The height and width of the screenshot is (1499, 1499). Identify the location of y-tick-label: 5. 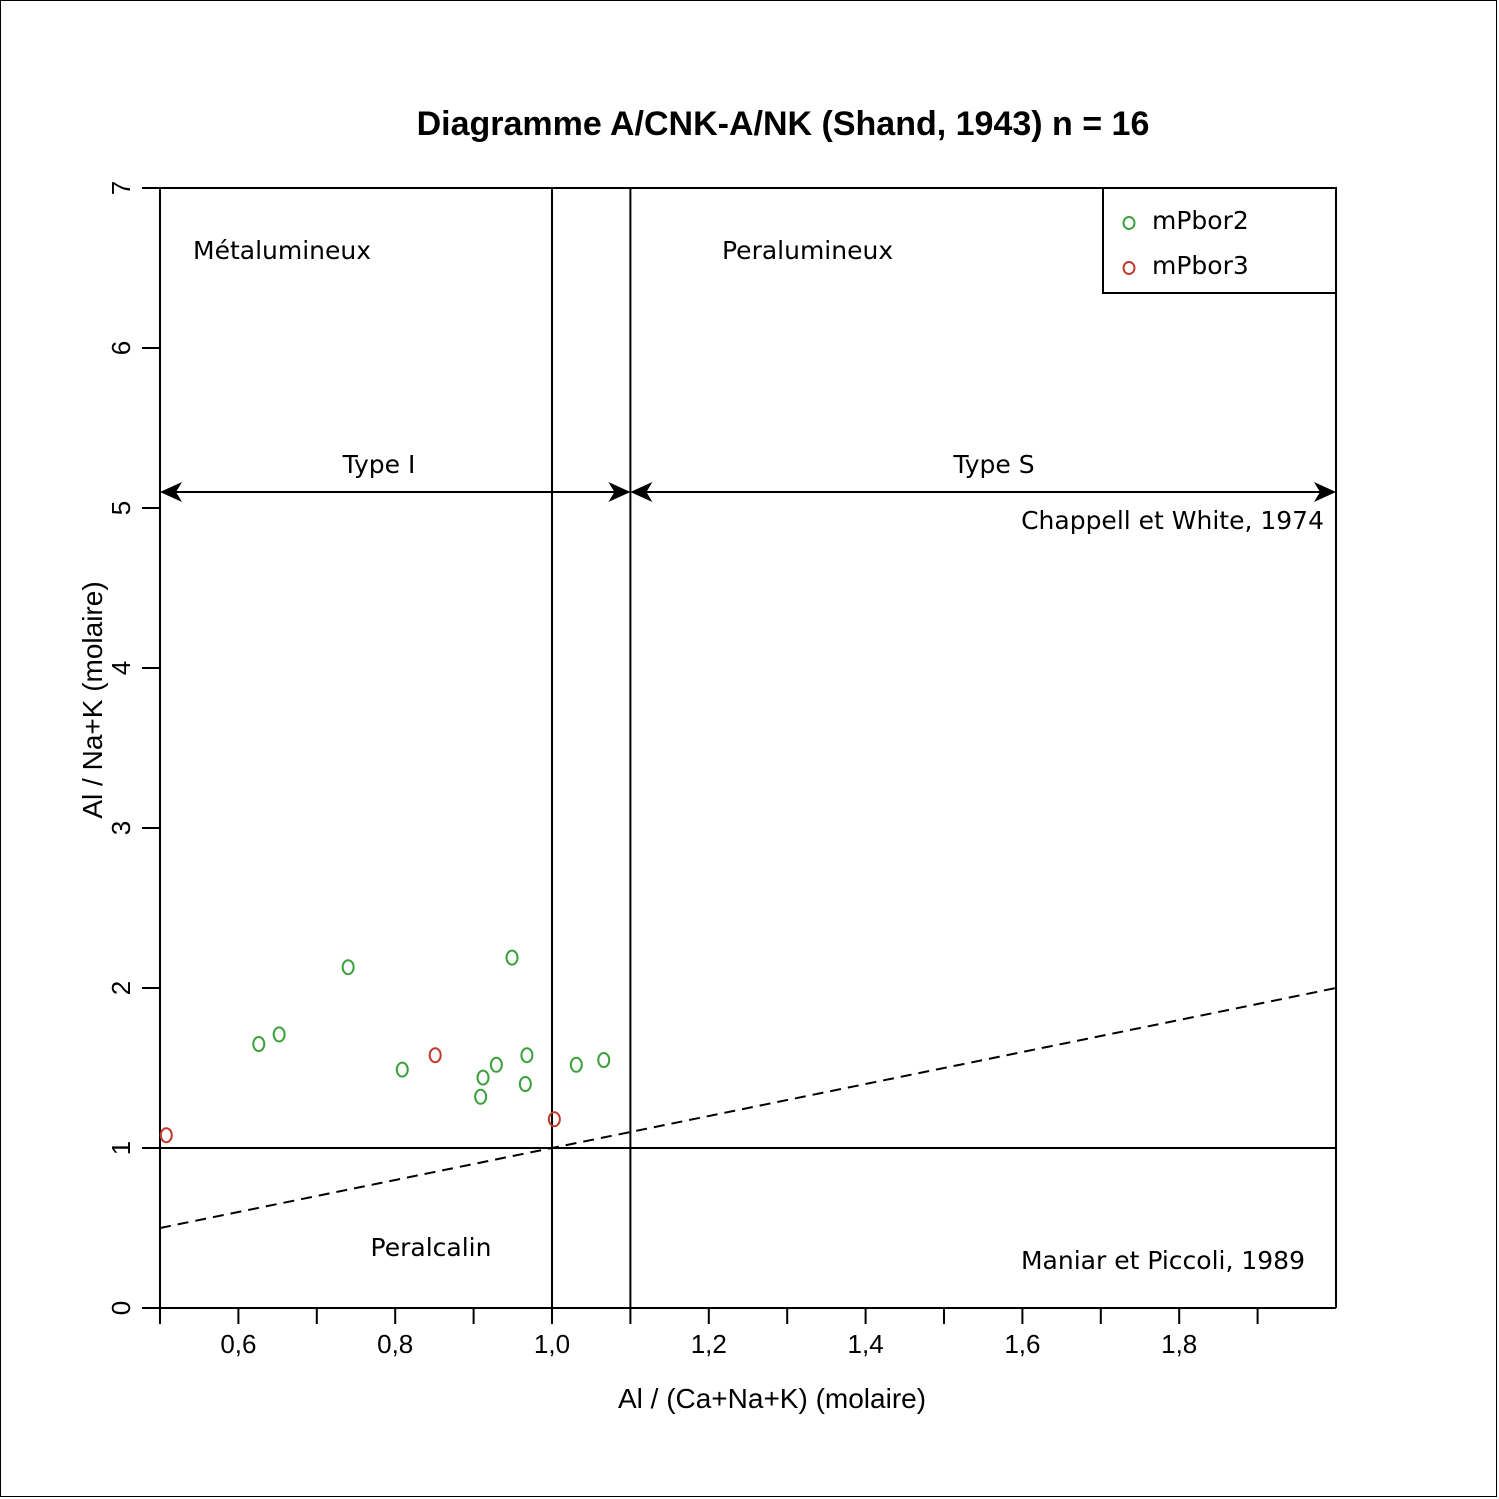
(121, 508).